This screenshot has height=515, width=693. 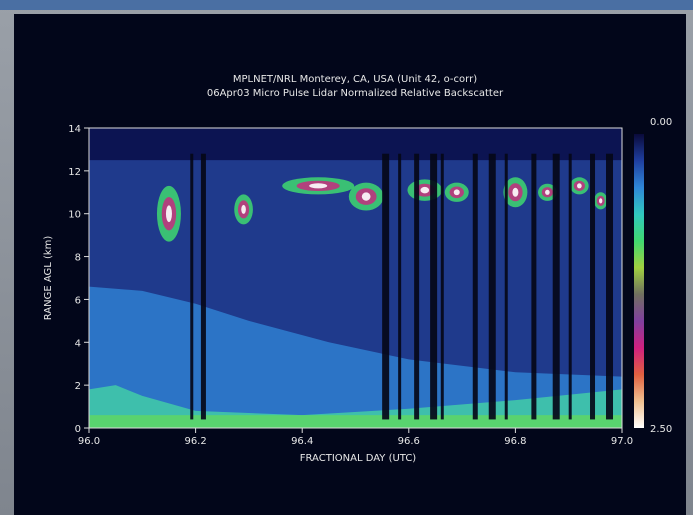 I want to click on y-tick-label: 6, so click(x=78, y=300).